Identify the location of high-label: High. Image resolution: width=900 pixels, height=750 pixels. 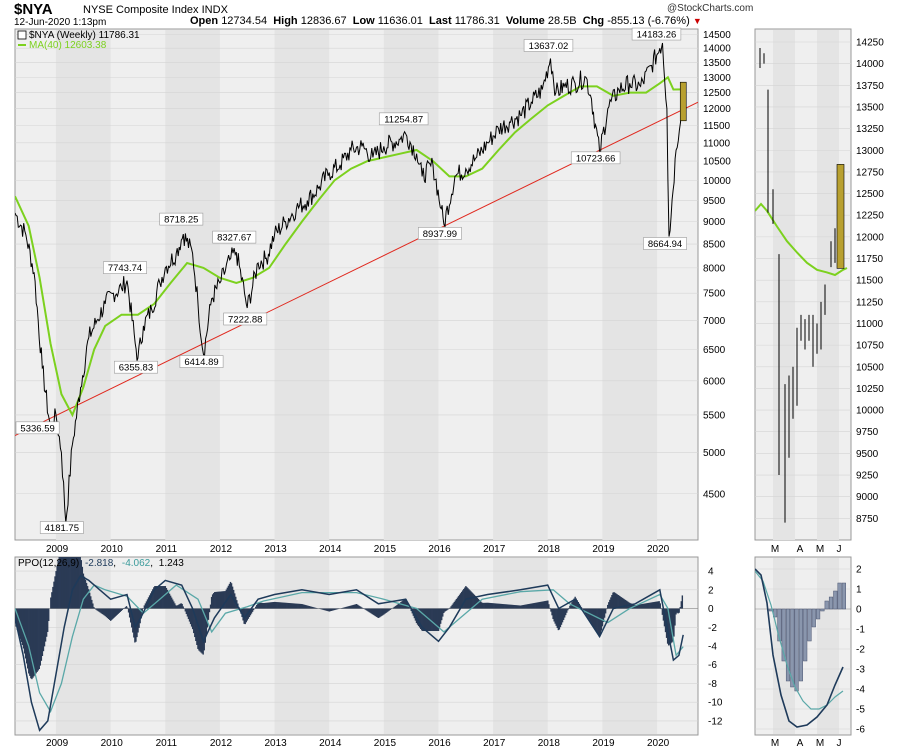
(285, 21).